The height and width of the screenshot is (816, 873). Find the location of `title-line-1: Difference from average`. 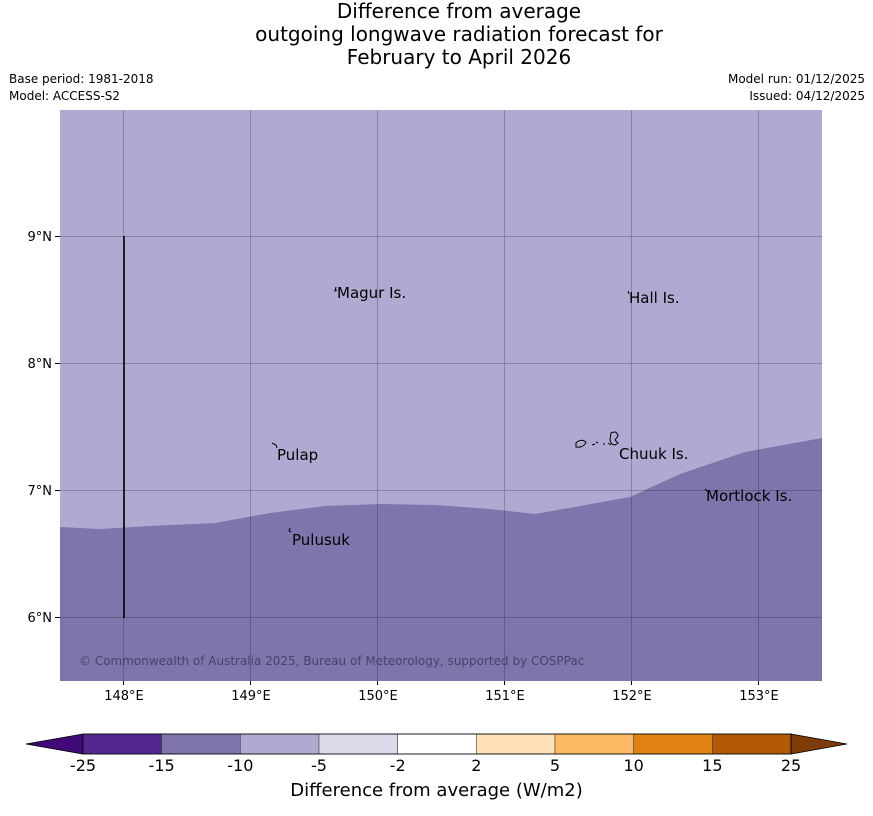

title-line-1: Difference from average is located at coordinates (459, 11).